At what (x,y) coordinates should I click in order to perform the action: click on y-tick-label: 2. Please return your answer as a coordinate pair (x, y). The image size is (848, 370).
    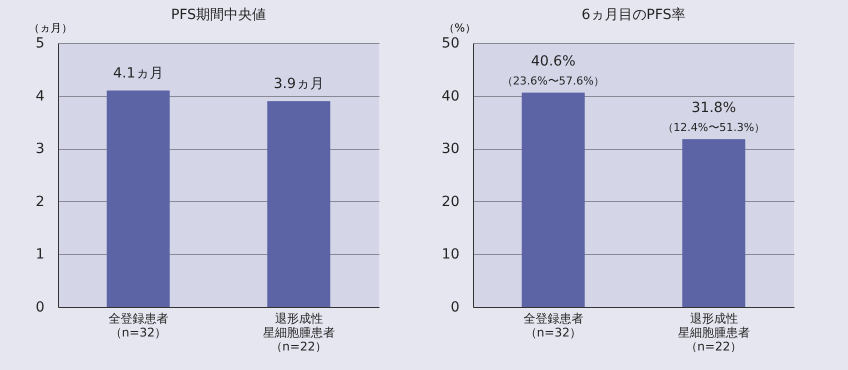
    Looking at the image, I should click on (40, 202).